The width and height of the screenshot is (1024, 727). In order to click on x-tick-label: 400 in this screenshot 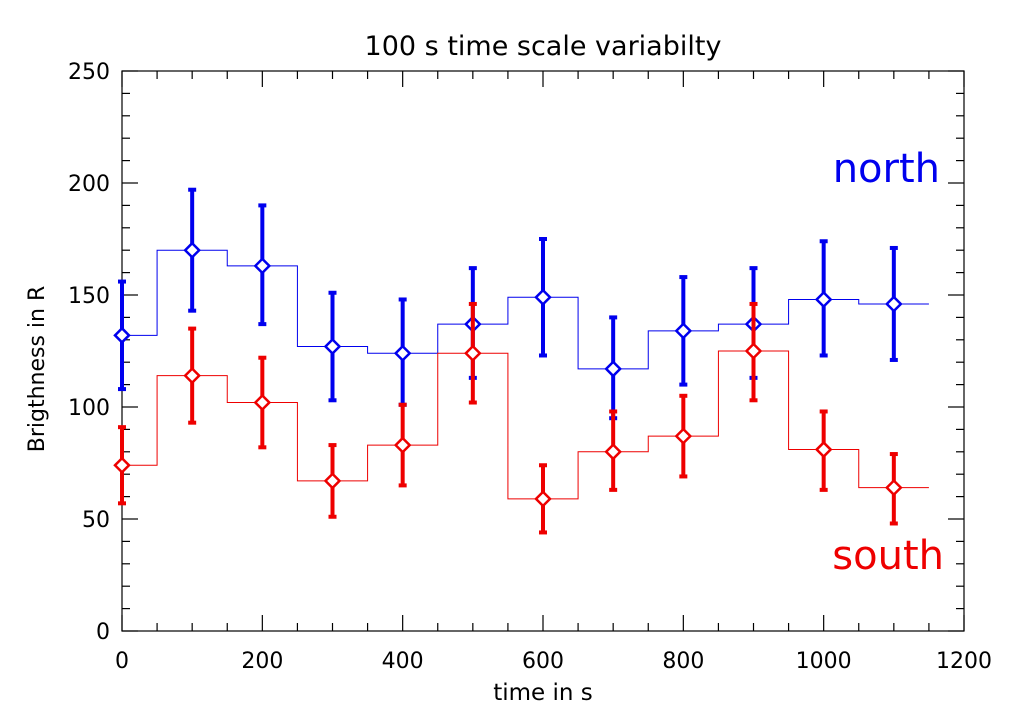, I will do `click(403, 661)`.